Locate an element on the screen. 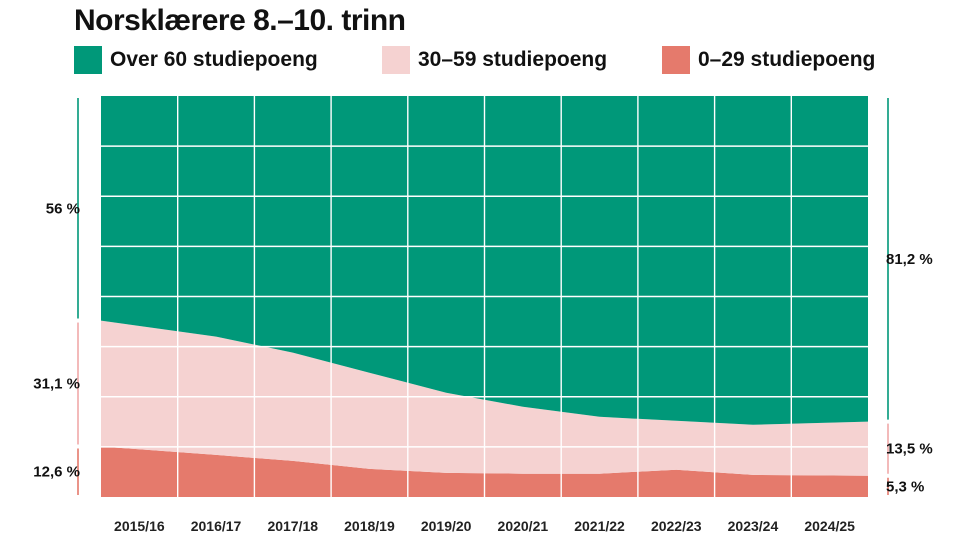 This screenshot has height=548, width=960. legend-item-0-29: 0–29 studiepoeng is located at coordinates (768, 60).